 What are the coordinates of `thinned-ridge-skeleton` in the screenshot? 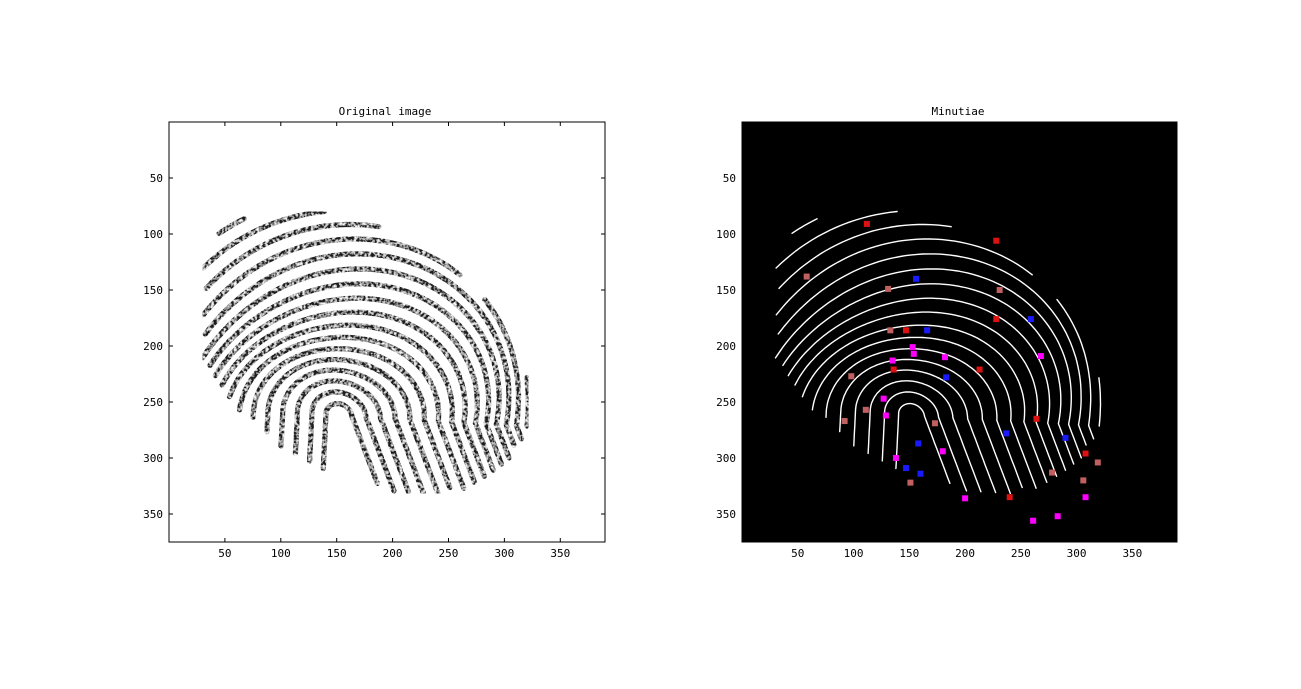 It's located at (938, 352).